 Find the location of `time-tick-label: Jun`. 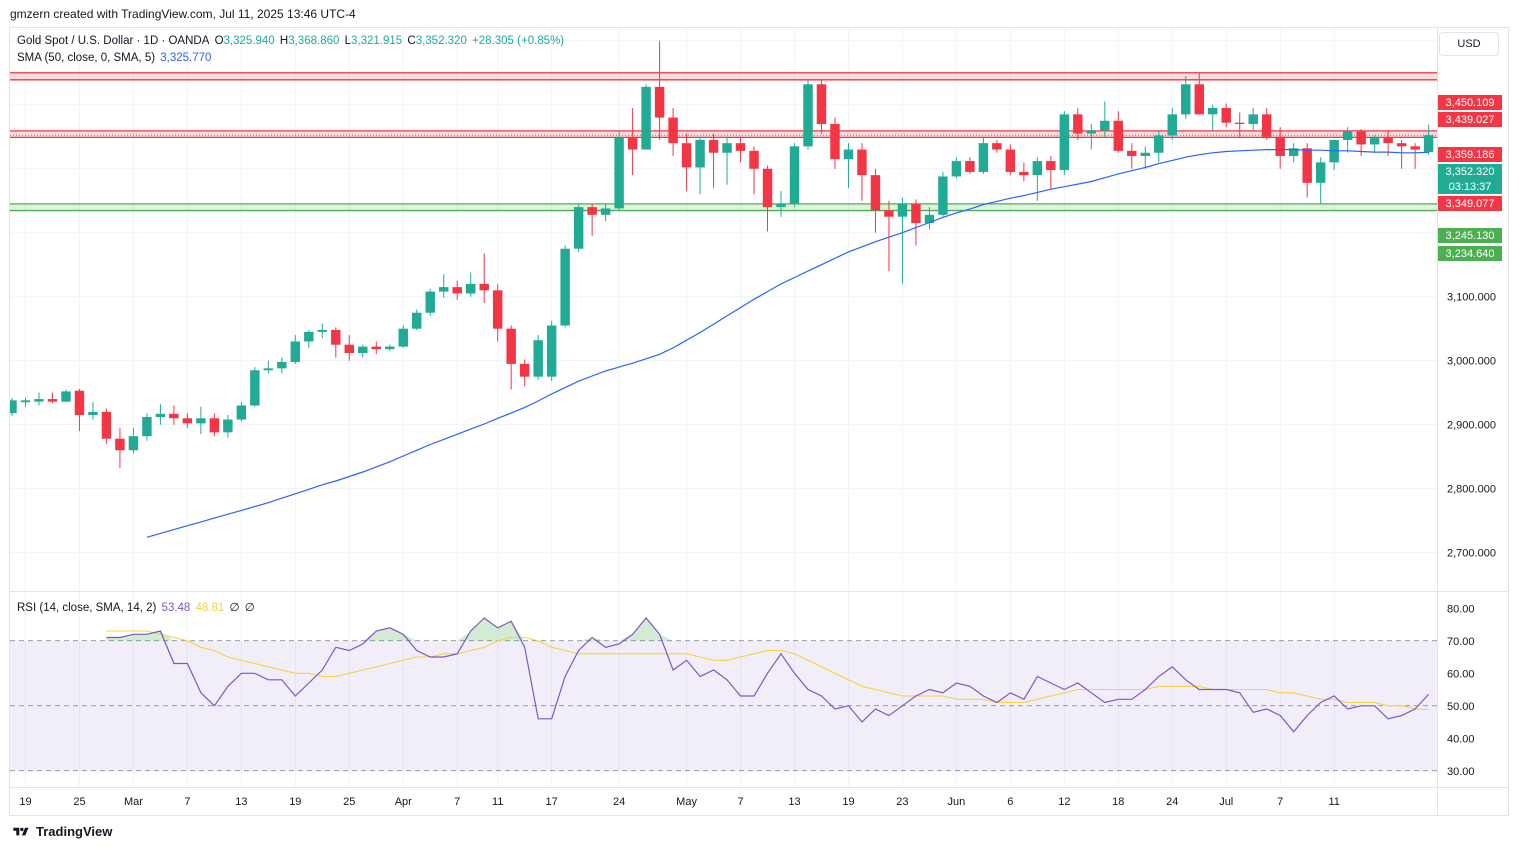

time-tick-label: Jun is located at coordinates (957, 802).